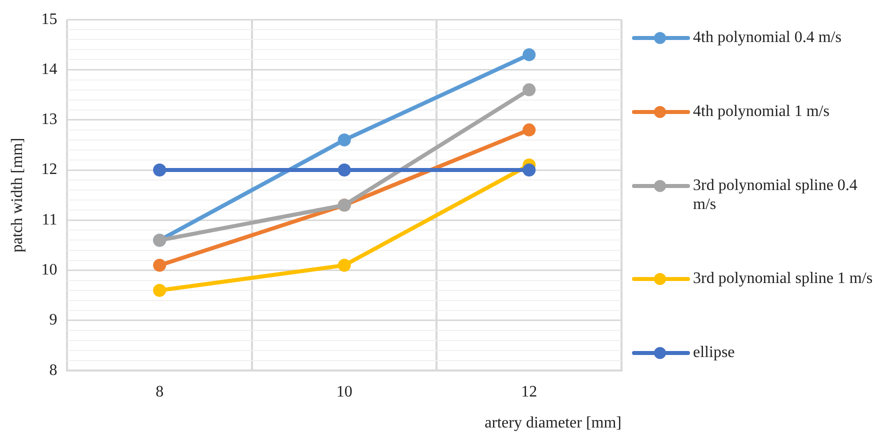 The height and width of the screenshot is (441, 882). Describe the element at coordinates (53, 320) in the screenshot. I see `y-tick-label: 9` at that location.